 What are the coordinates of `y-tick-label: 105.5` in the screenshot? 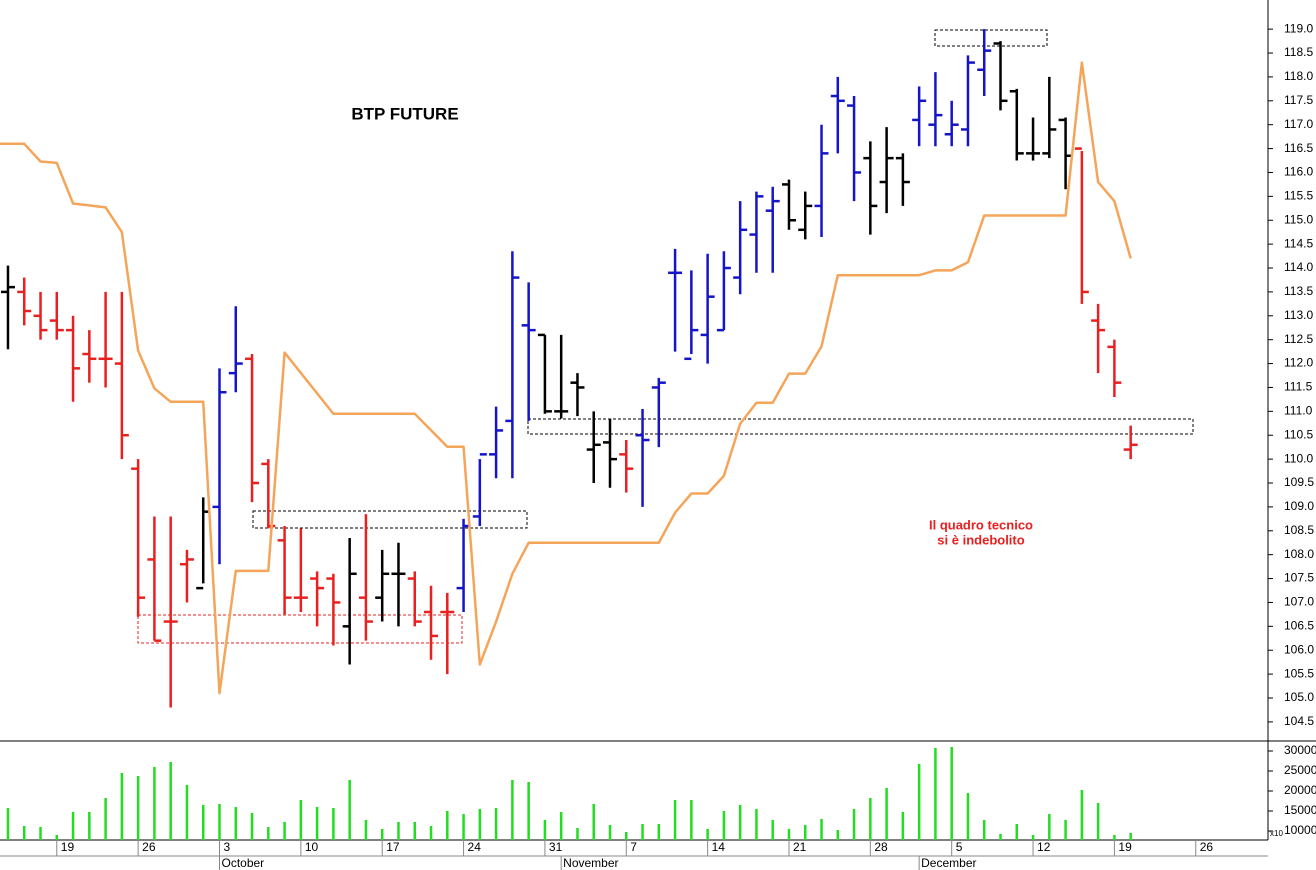 It's located at (1299, 673).